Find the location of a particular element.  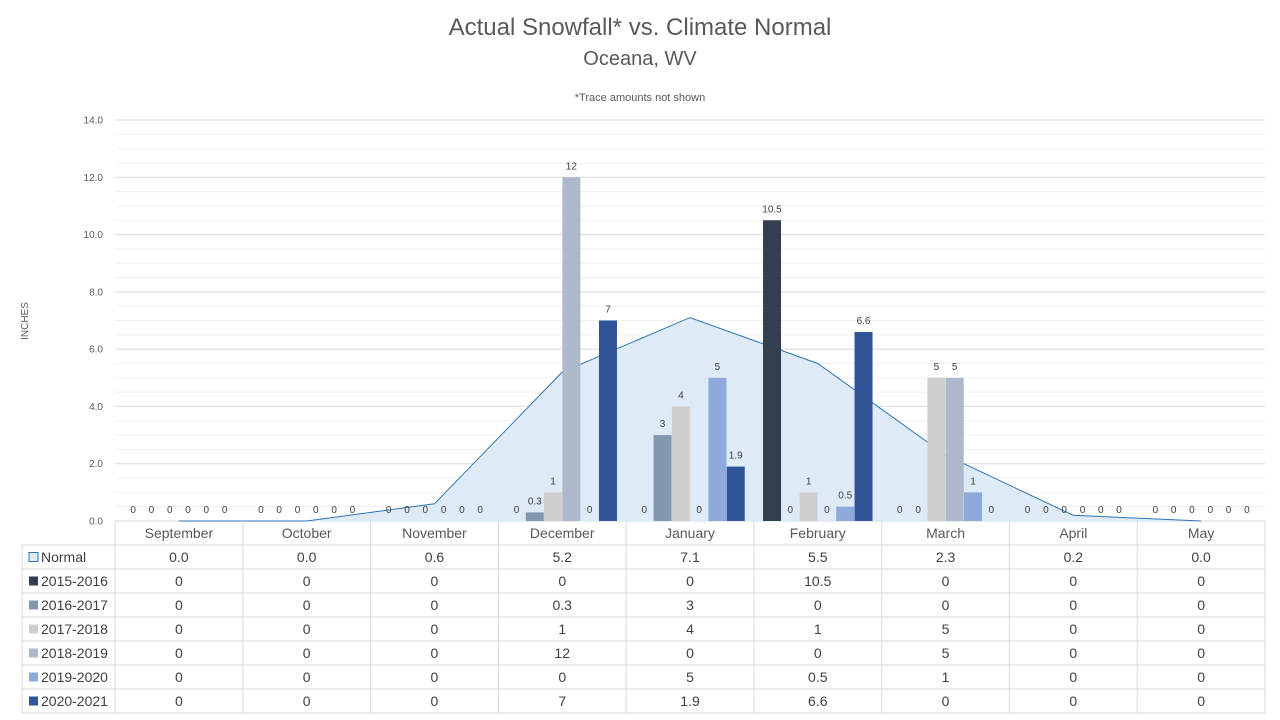

table-cell: 0.2 is located at coordinates (1074, 557).